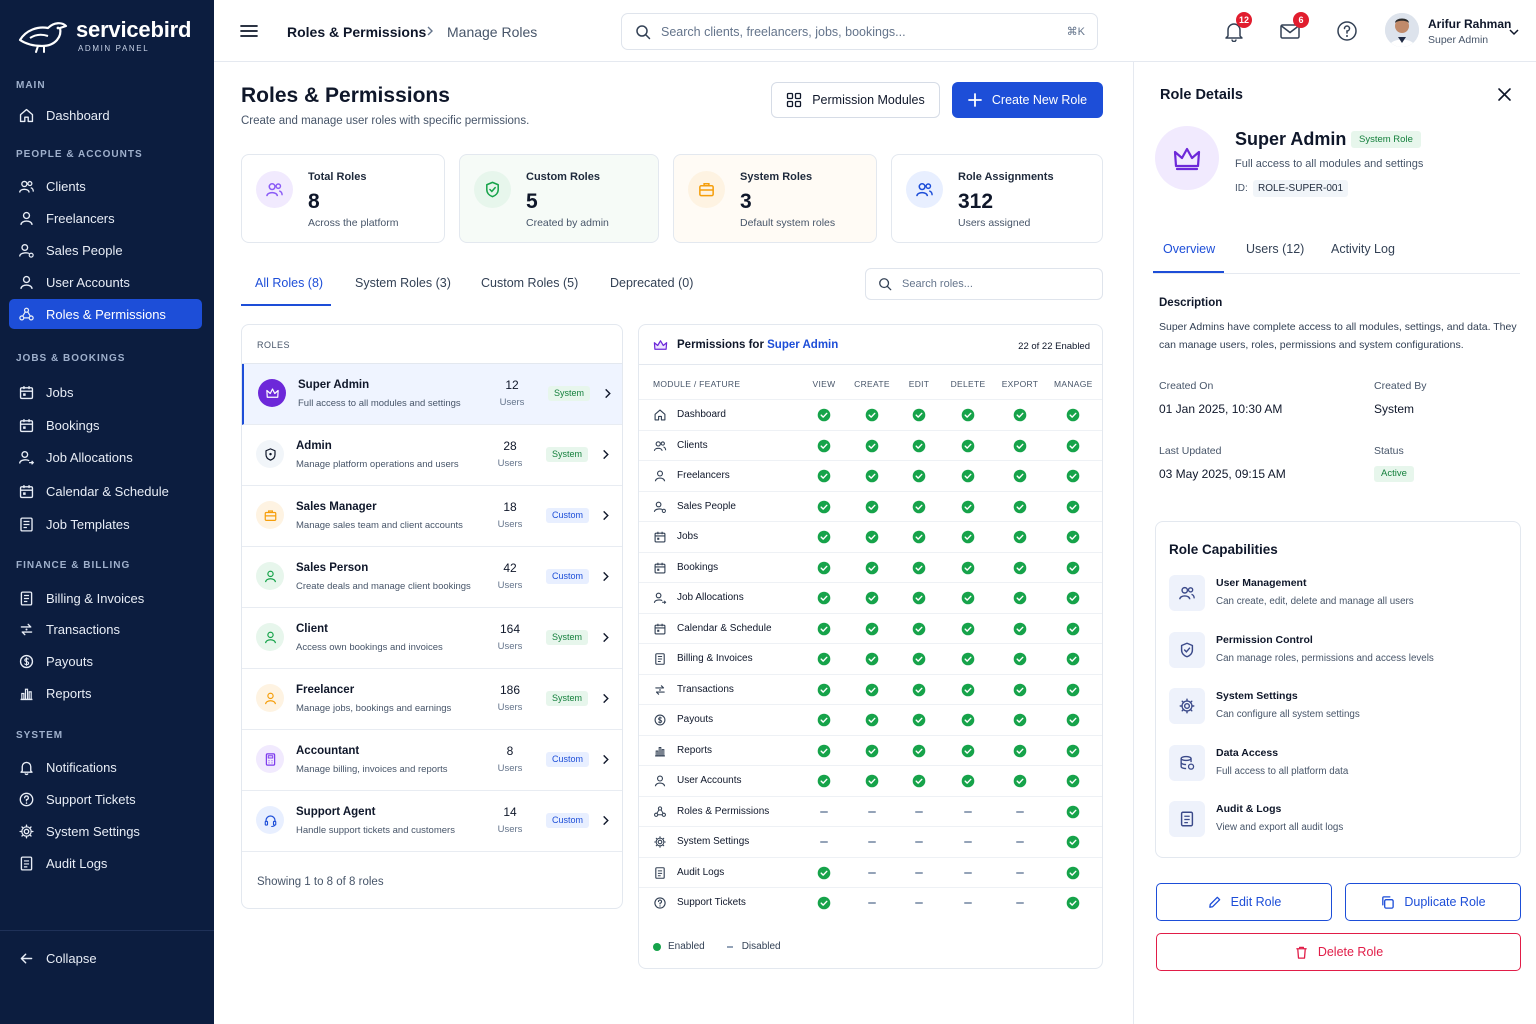 The height and width of the screenshot is (1024, 1536). What do you see at coordinates (357, 32) in the screenshot?
I see `breadcrumb-roles-permissions: Roles & Permissions` at bounding box center [357, 32].